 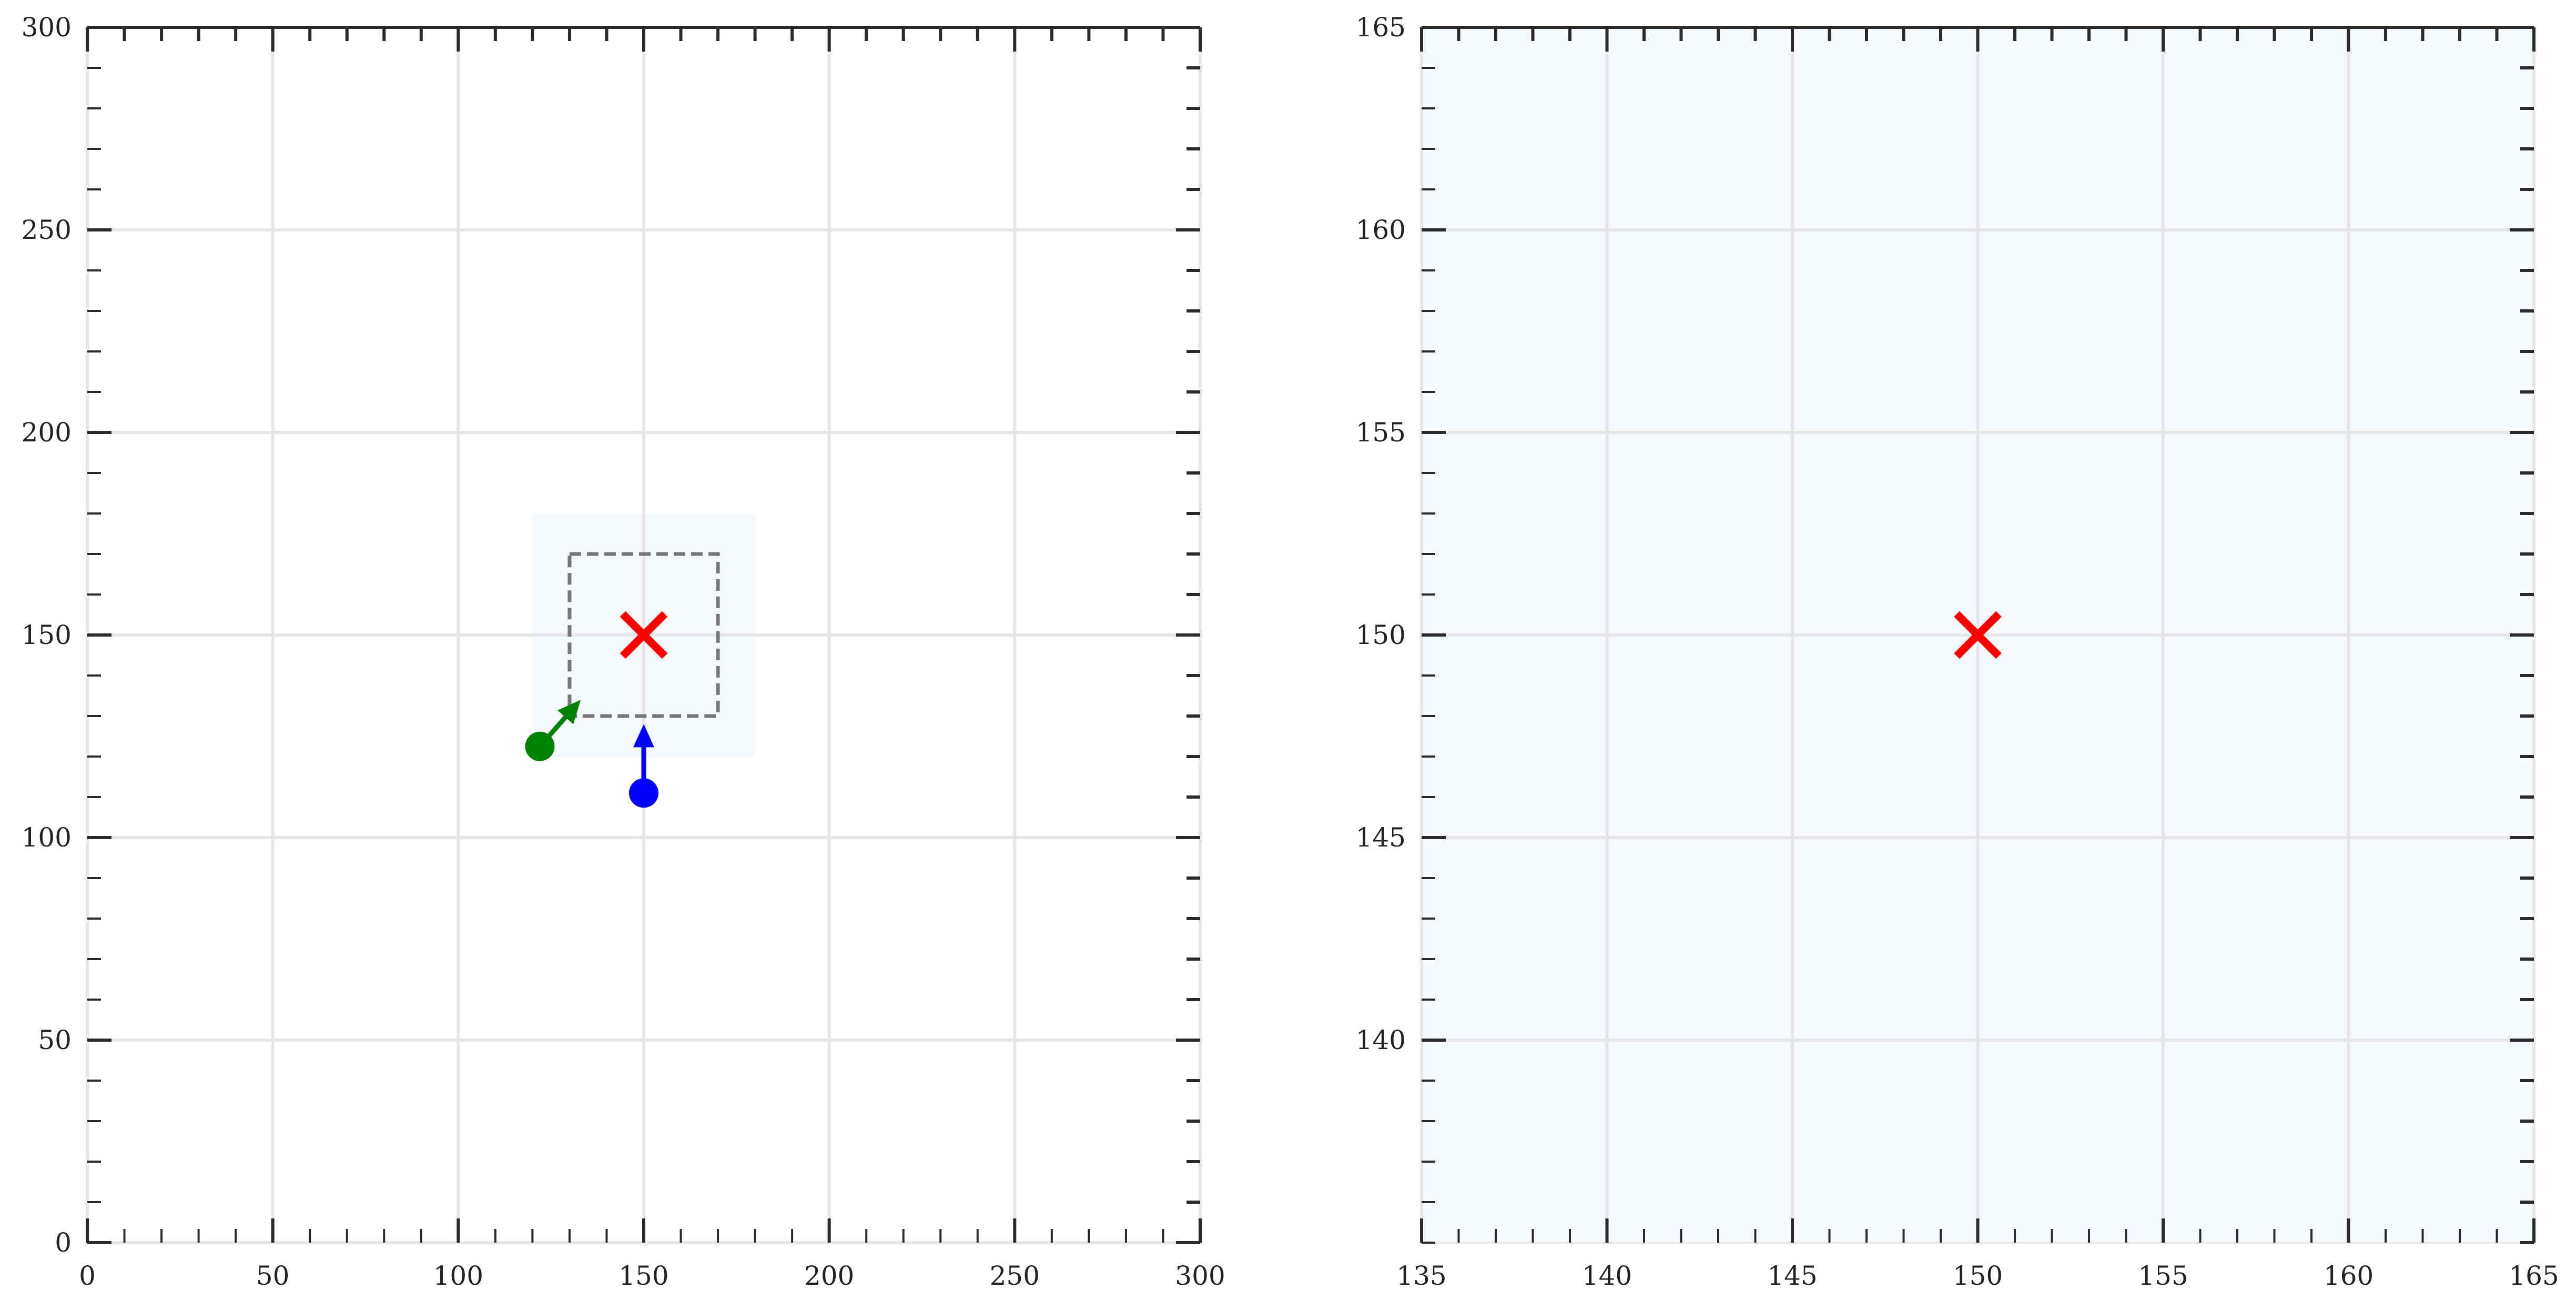 What do you see at coordinates (2534, 1276) in the screenshot?
I see `x-tick-label: 165` at bounding box center [2534, 1276].